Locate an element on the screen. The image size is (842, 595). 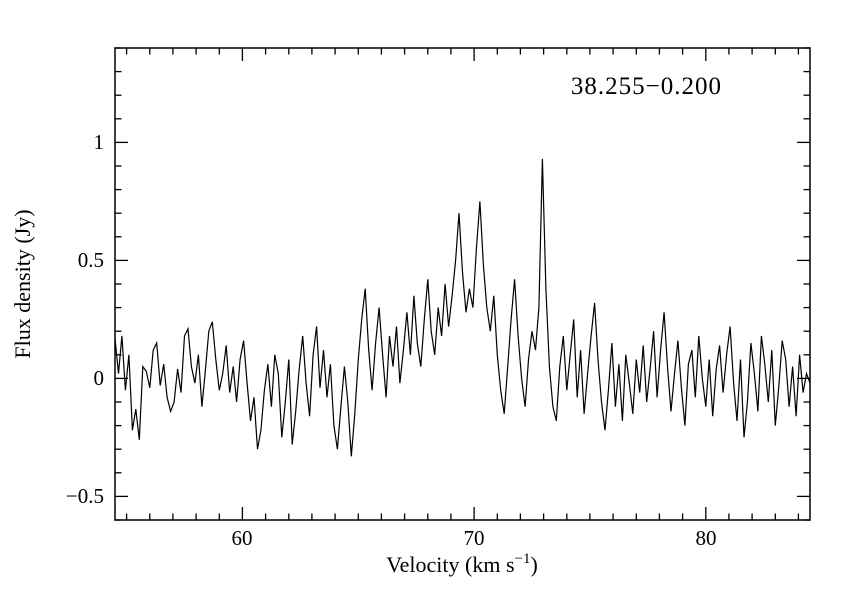
x-axis-title: Velocity (km s−1) is located at coordinates (462, 564).